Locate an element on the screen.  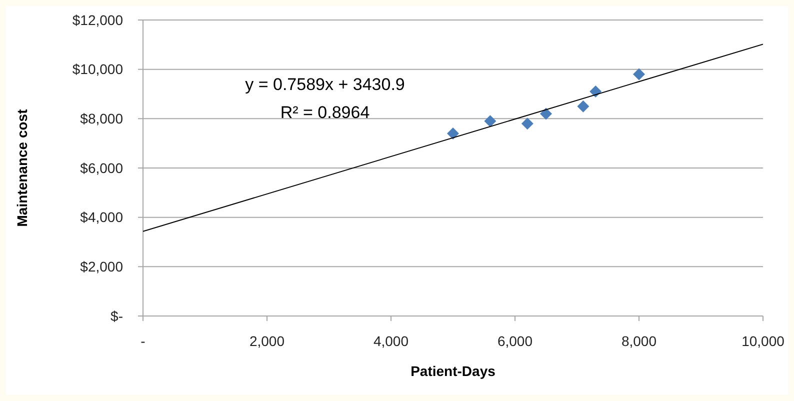
x-tick-label: 10,000 is located at coordinates (763, 341).